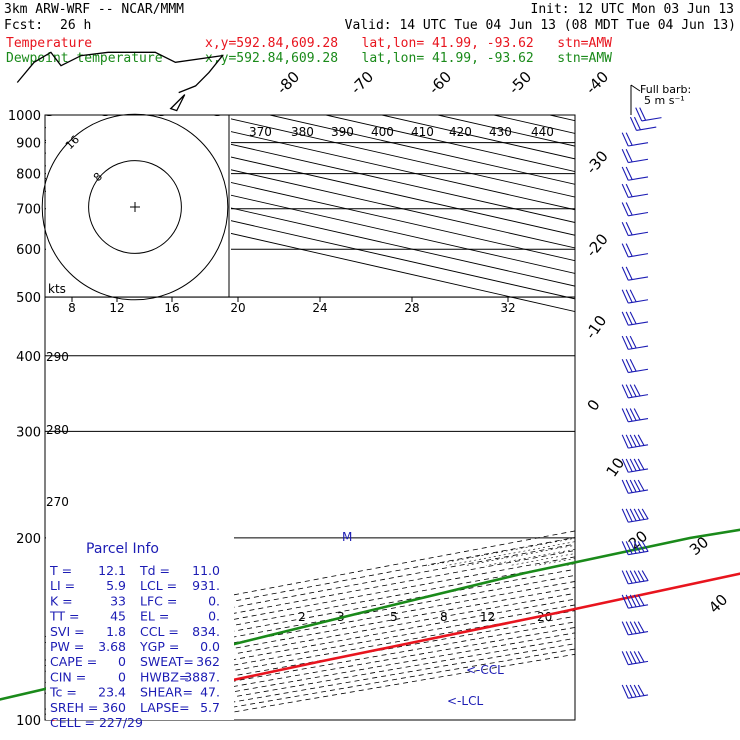 The height and width of the screenshot is (740, 740). What do you see at coordinates (116, 308) in the screenshot?
I see `hodograph-ring-label: 12` at bounding box center [116, 308].